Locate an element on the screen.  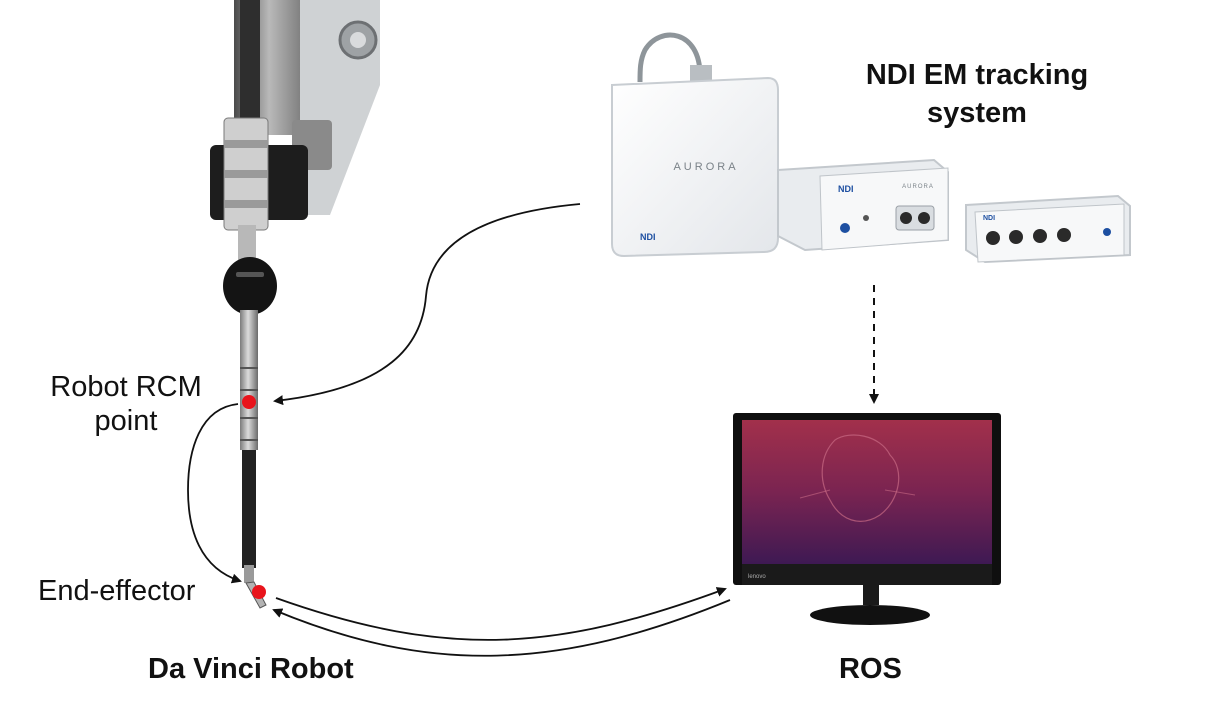
ndi-logo-control-unit: NDI is located at coordinates (846, 189).